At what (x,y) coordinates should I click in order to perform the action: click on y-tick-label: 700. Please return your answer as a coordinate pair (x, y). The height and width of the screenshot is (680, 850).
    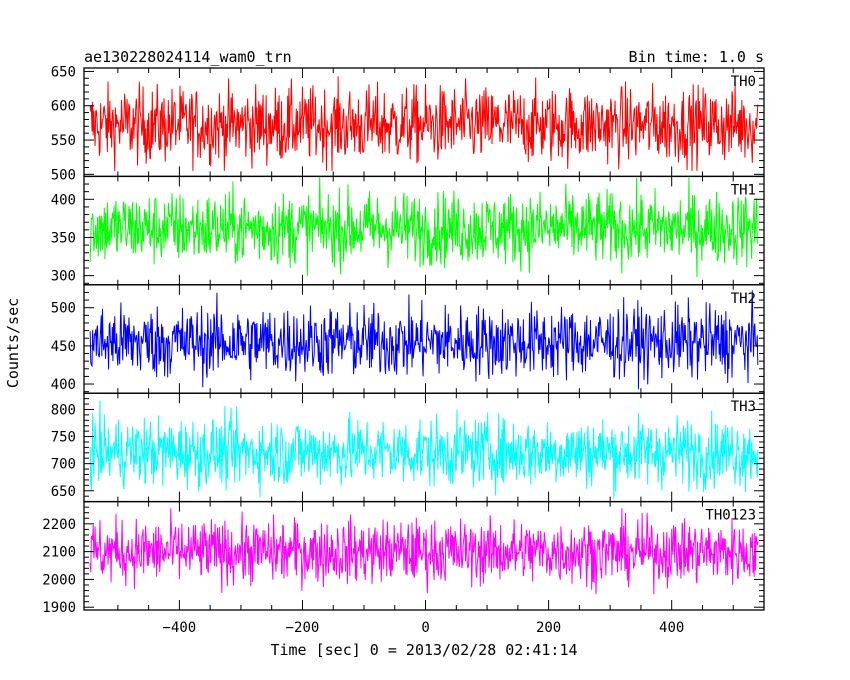
    Looking at the image, I should click on (63, 465).